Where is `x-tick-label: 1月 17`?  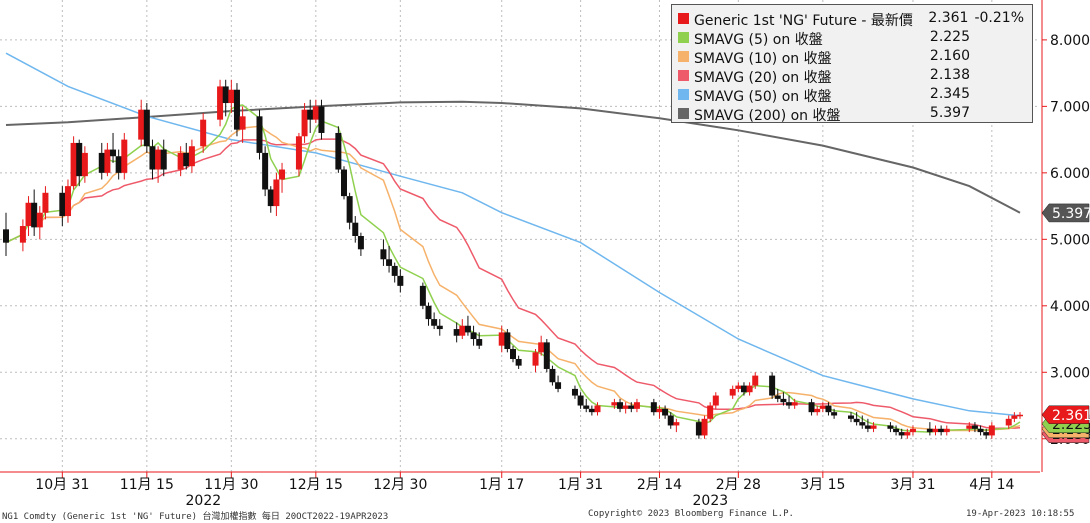 x-tick-label: 1月 17 is located at coordinates (501, 485).